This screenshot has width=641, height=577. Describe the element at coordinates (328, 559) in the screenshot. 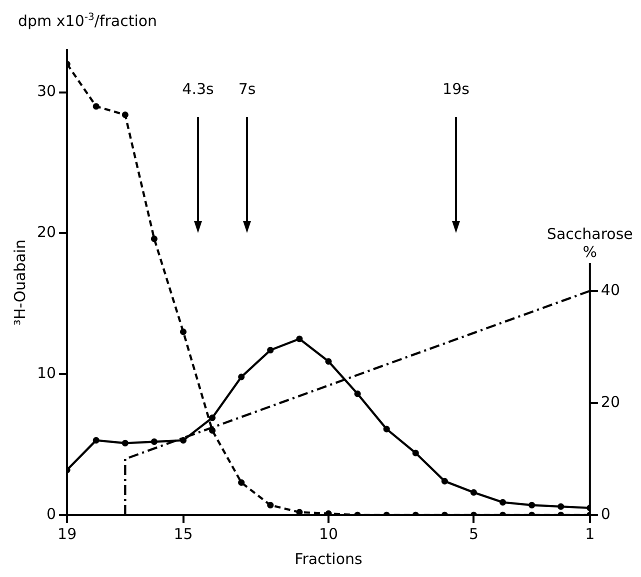

I see `x-axis-title: Fractions` at that location.